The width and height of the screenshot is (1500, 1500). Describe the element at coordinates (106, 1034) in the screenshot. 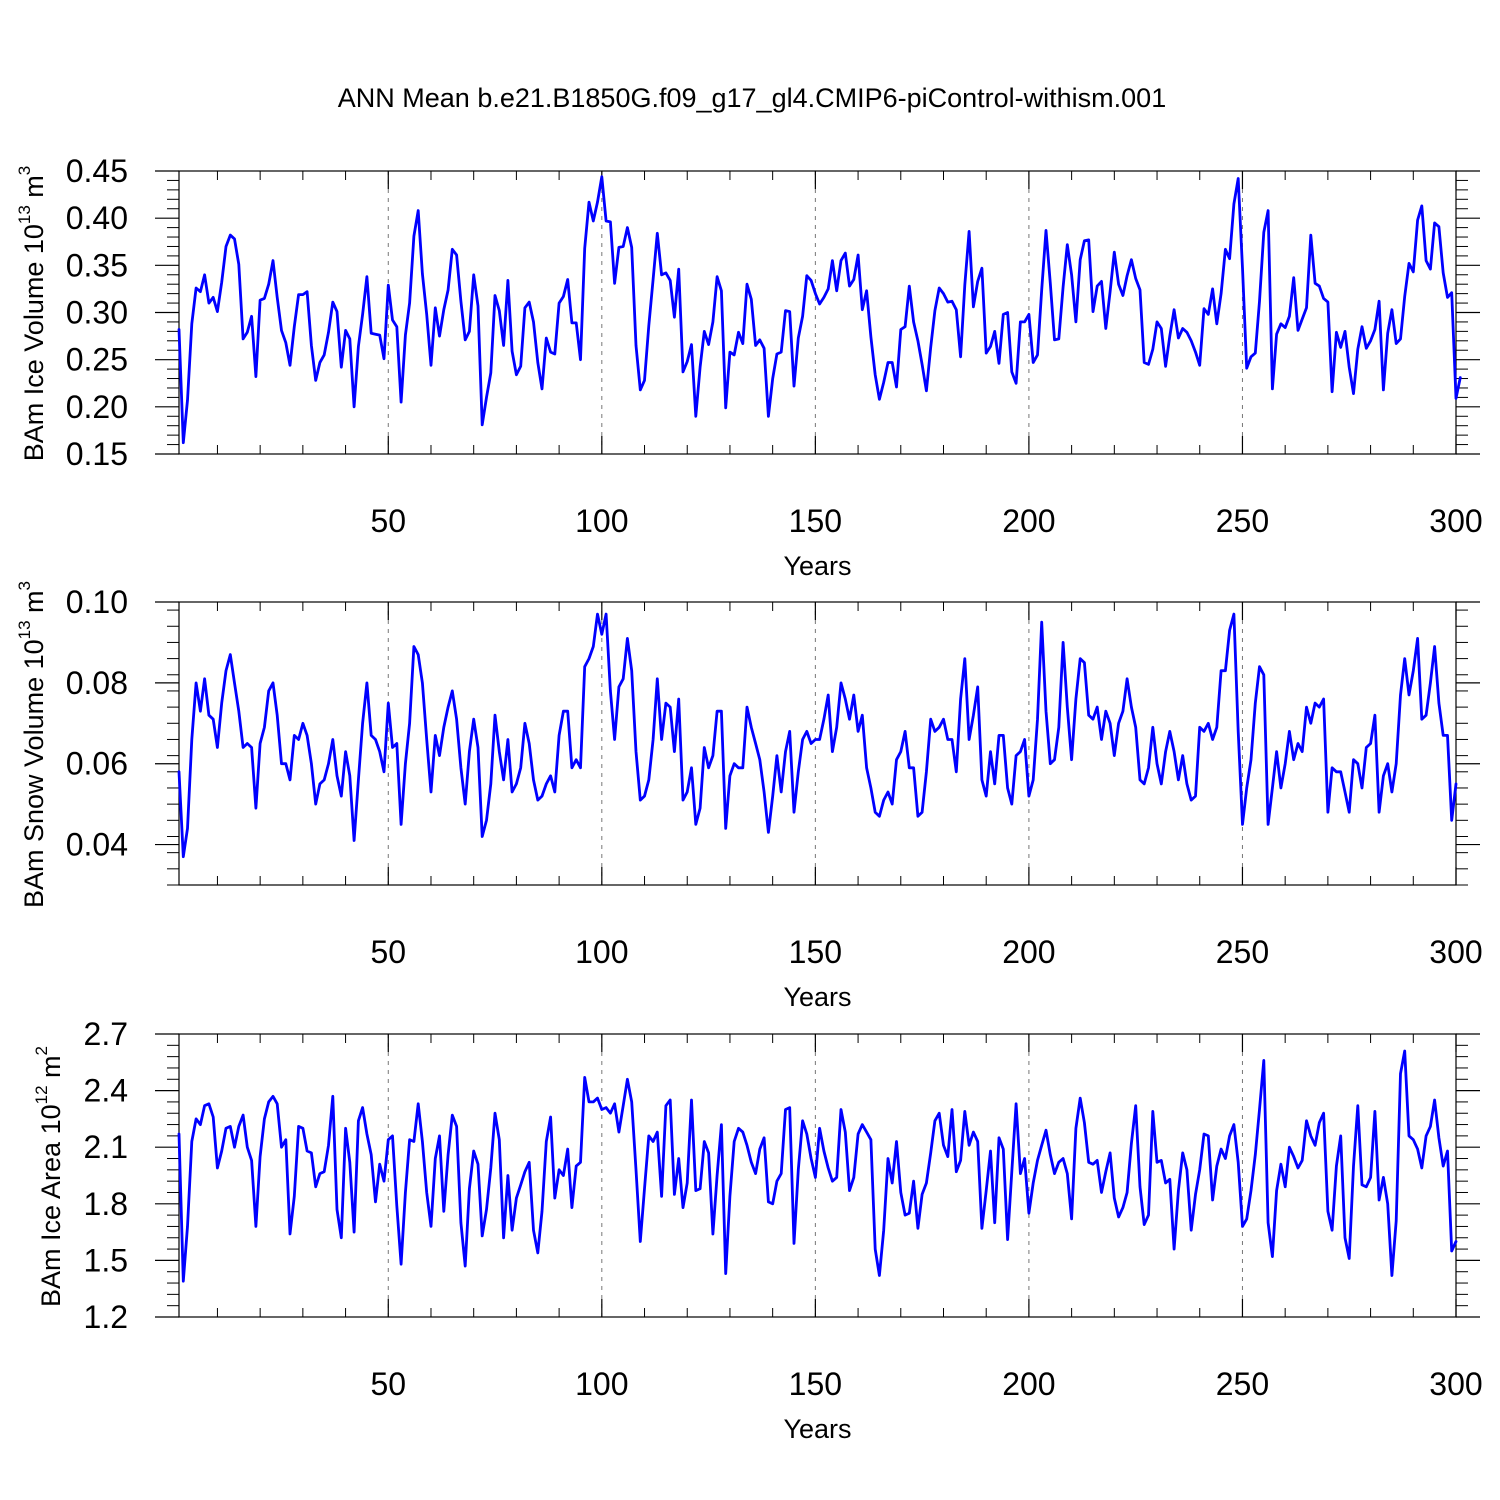

I see `y-tick-label: 2.7` at that location.